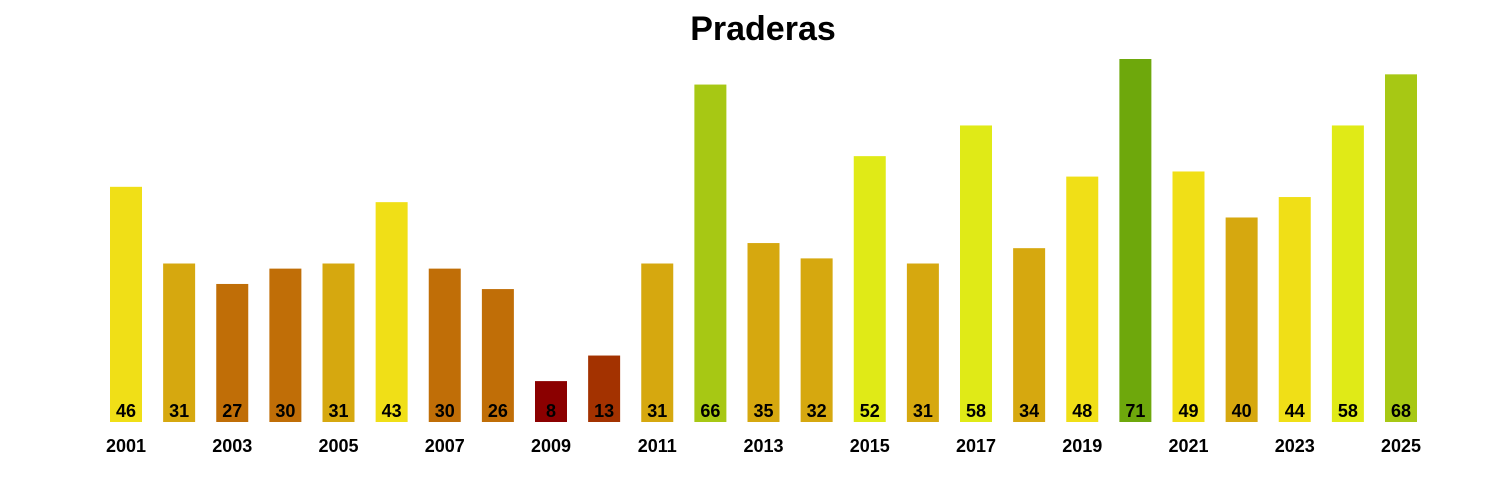 The image size is (1500, 500). I want to click on bar-2005, so click(338, 342).